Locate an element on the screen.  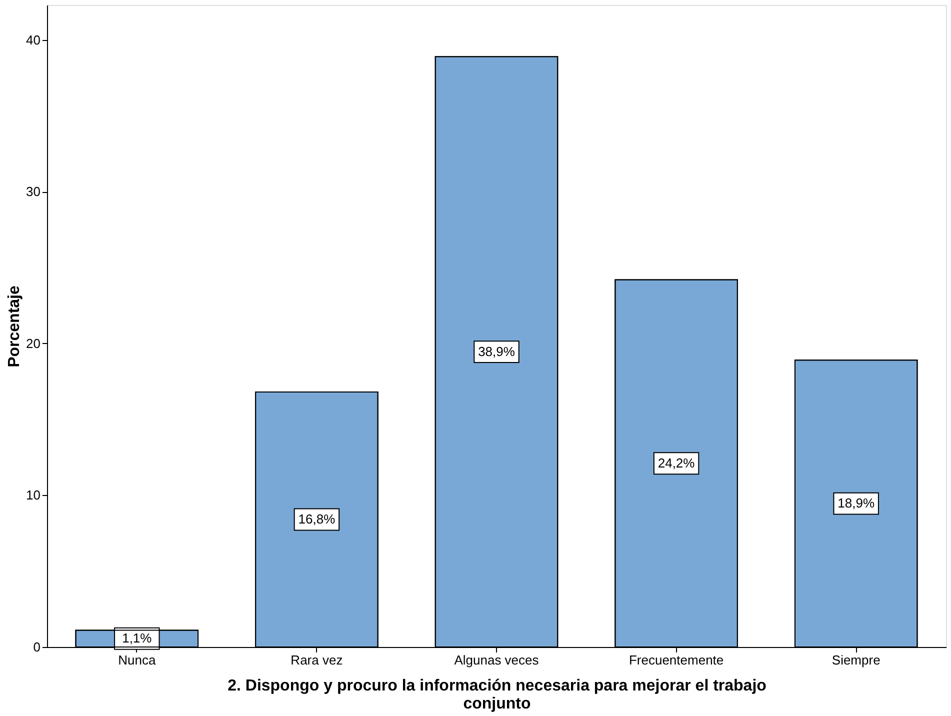
x-tick-label: Frecuentemente is located at coordinates (676, 660).